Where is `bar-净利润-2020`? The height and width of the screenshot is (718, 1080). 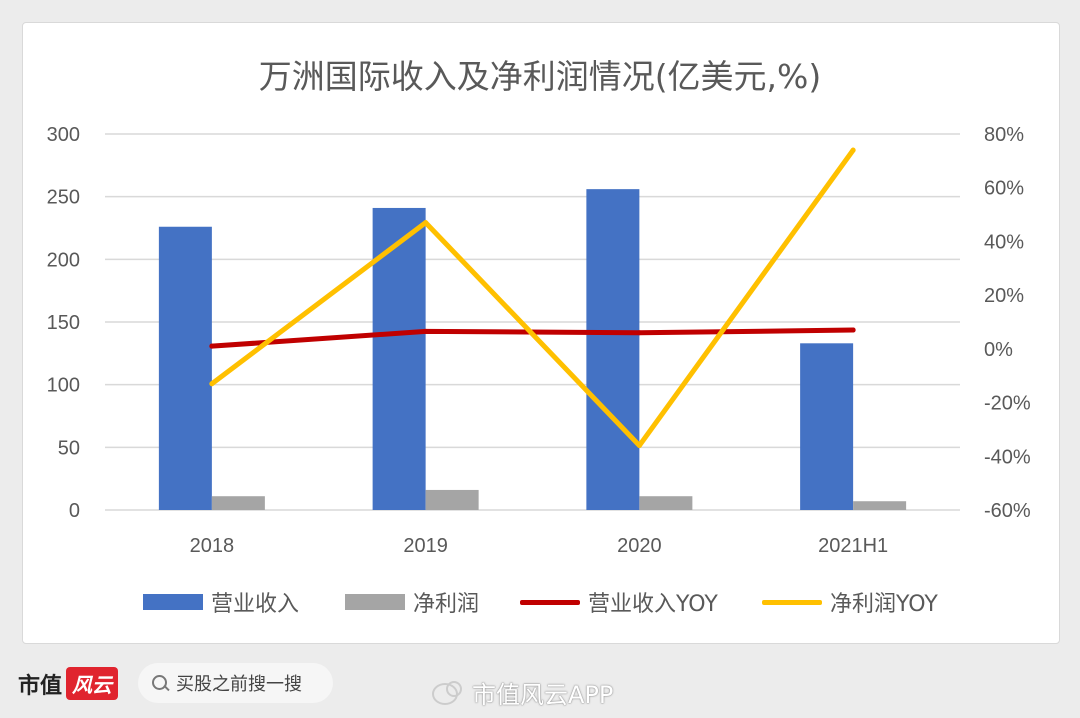 bar-净利润-2020 is located at coordinates (666, 503).